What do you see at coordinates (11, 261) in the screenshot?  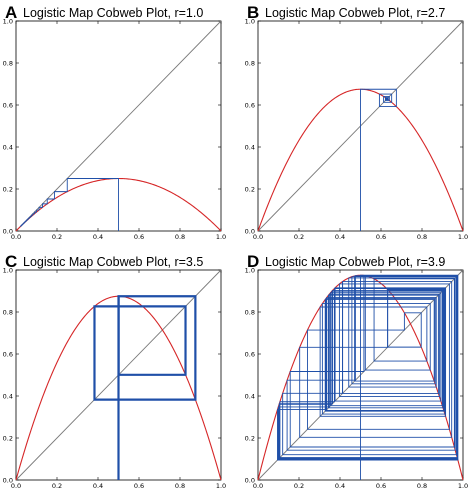 I see `panel-label: C` at bounding box center [11, 261].